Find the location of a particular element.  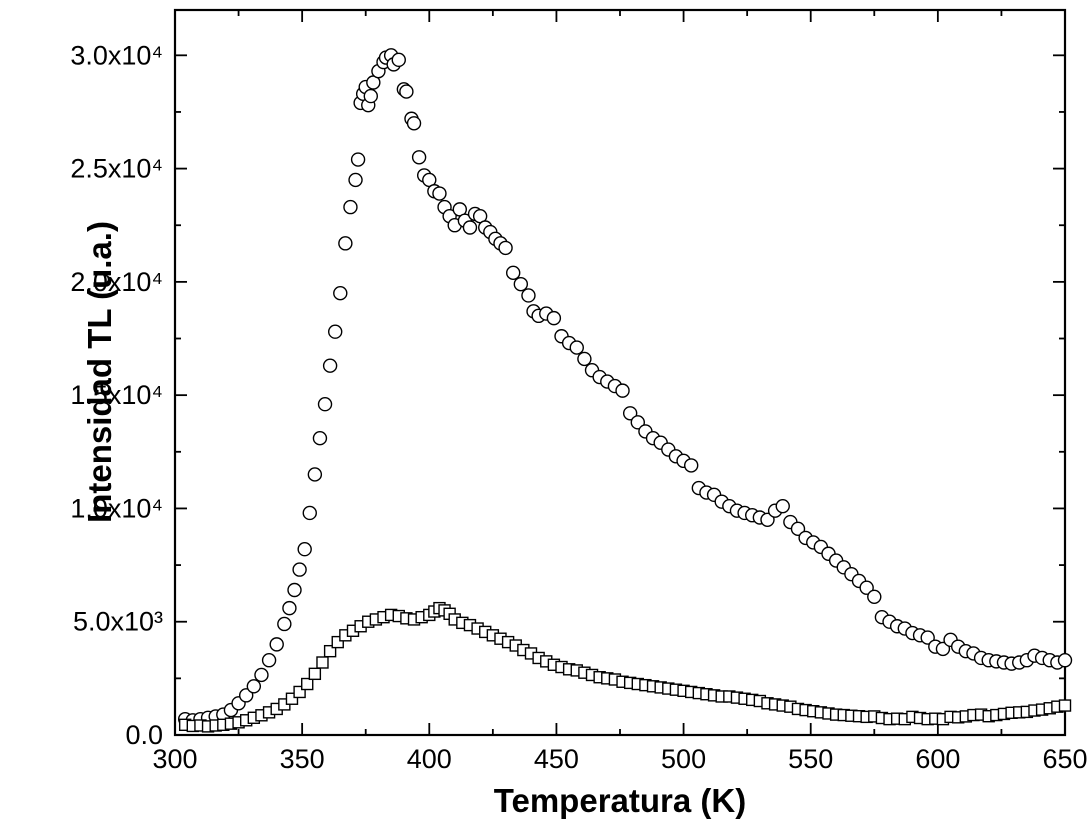

x-tick-label: 400 is located at coordinates (429, 759).